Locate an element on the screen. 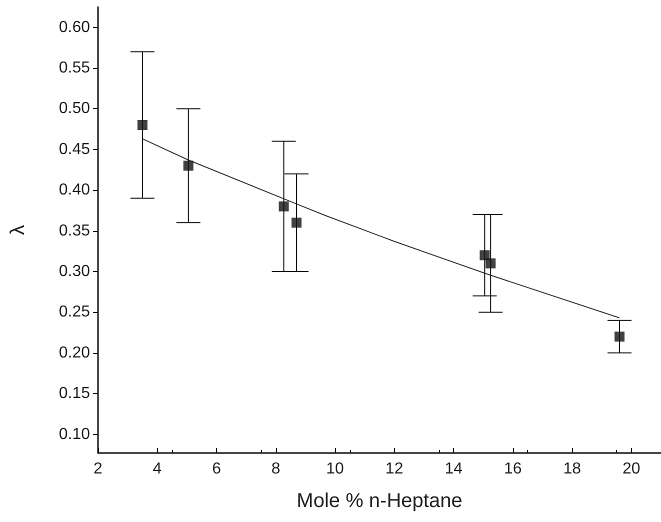  x-tick-label: 14 is located at coordinates (453, 469).